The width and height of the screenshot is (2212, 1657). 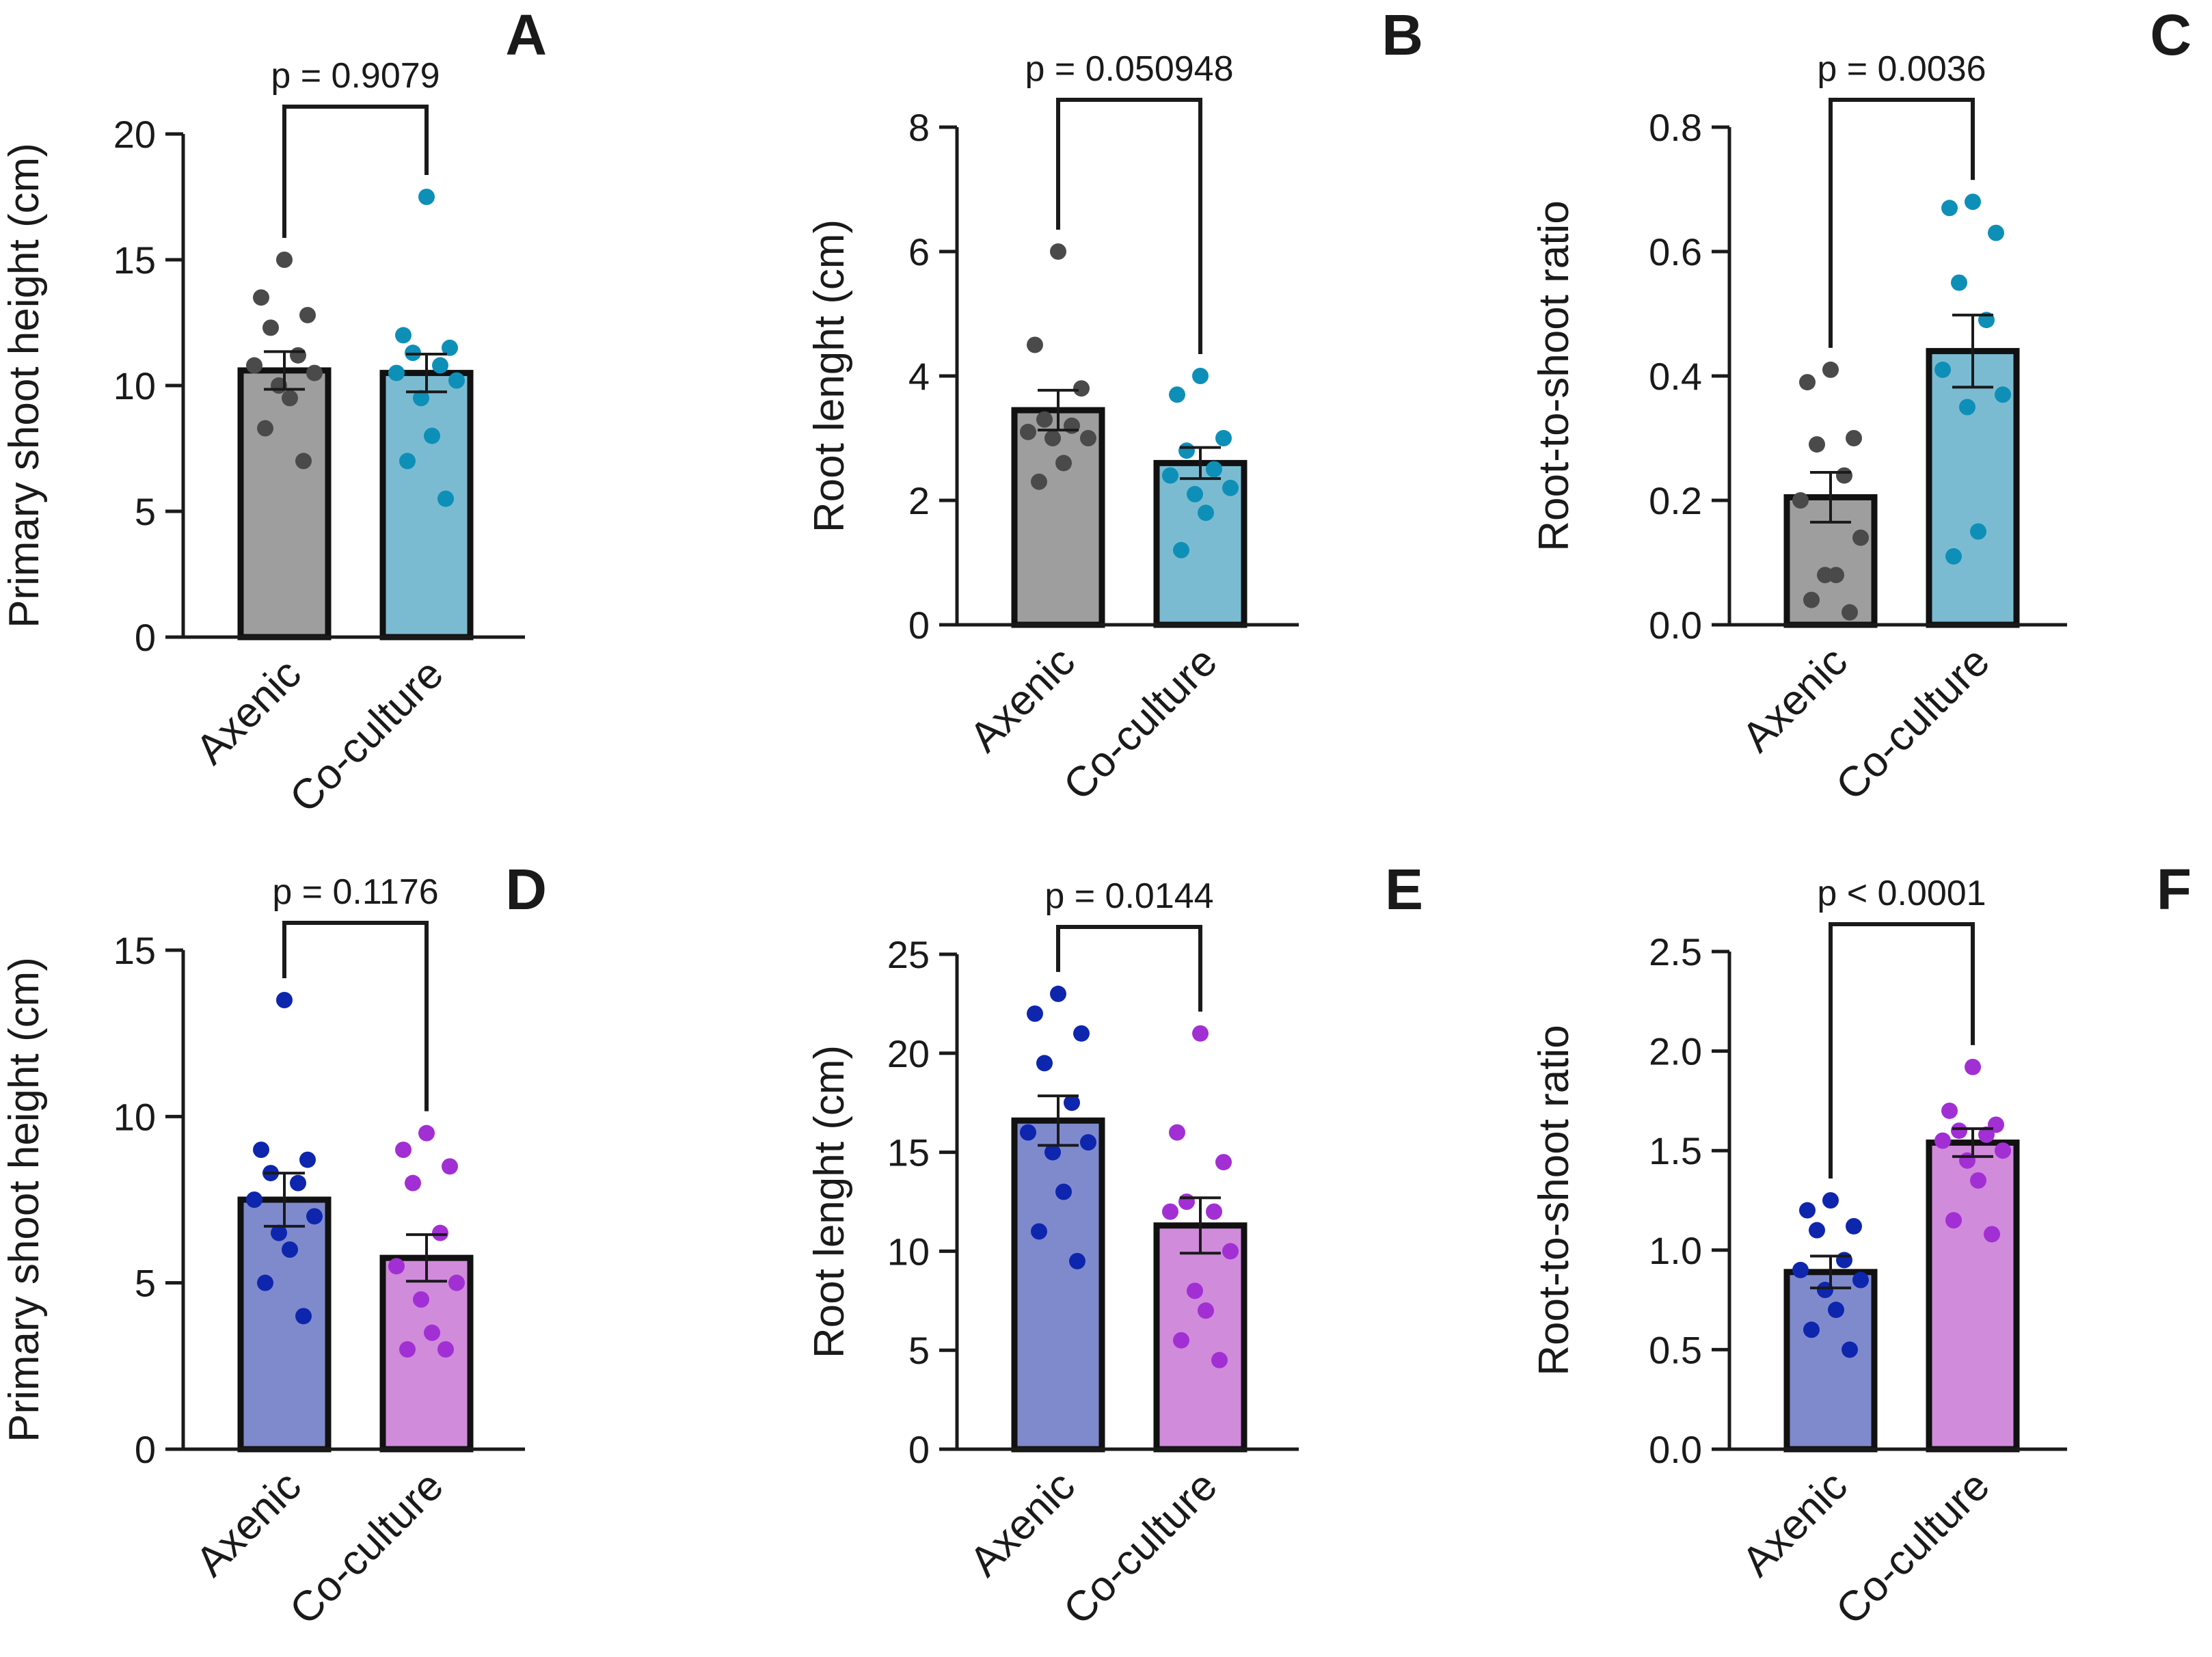 I want to click on panel-letter: B, so click(x=1402, y=35).